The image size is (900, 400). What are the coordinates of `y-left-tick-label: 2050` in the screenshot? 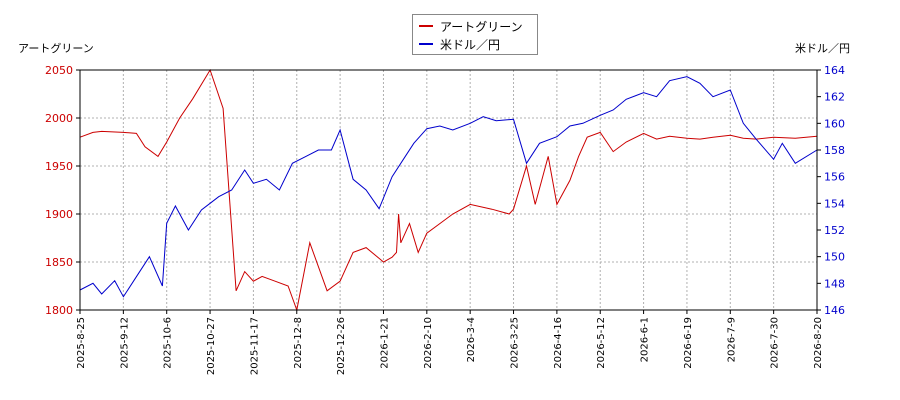 It's located at (59, 70).